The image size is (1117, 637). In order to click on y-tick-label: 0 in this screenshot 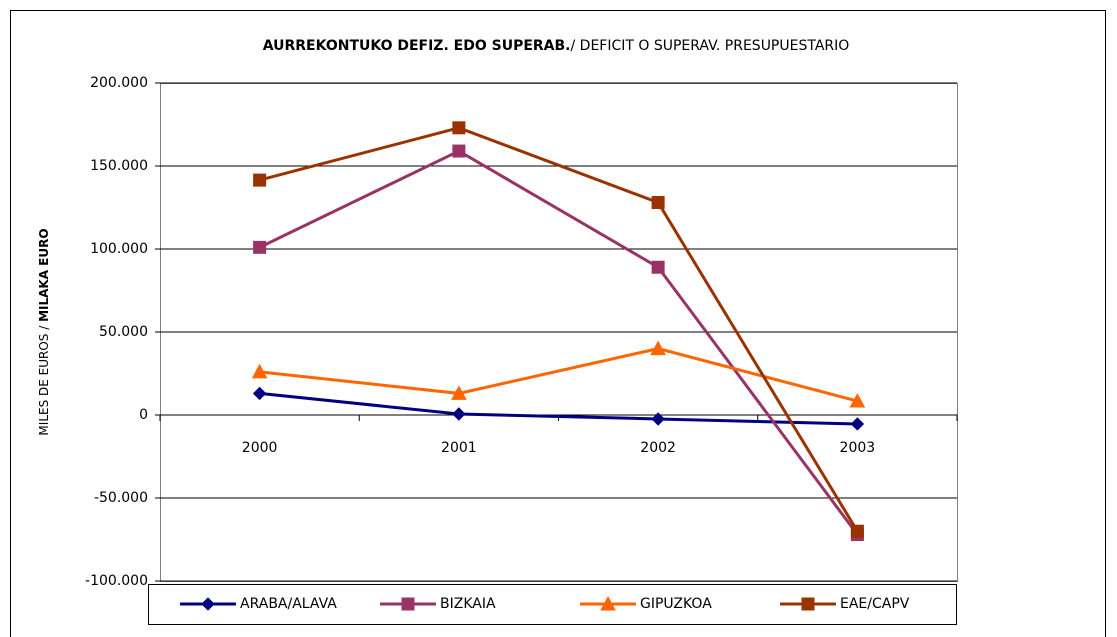, I will do `click(143, 415)`.